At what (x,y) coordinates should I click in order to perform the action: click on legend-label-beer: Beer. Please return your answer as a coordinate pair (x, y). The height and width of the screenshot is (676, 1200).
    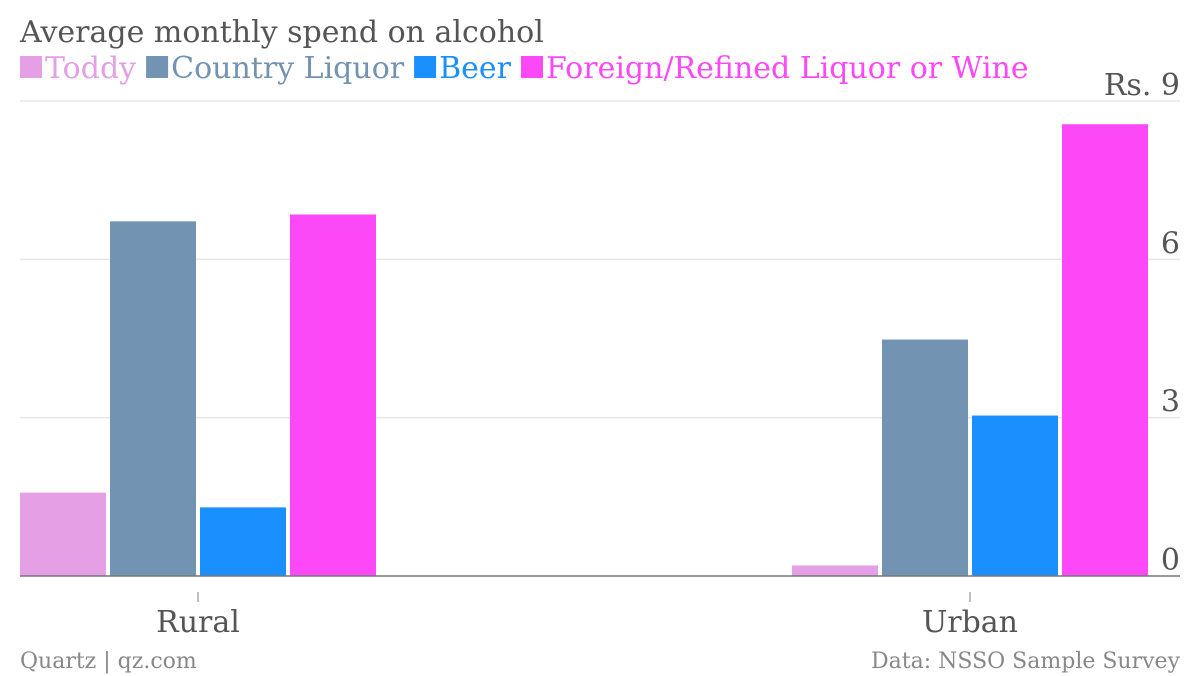
    Looking at the image, I should click on (475, 68).